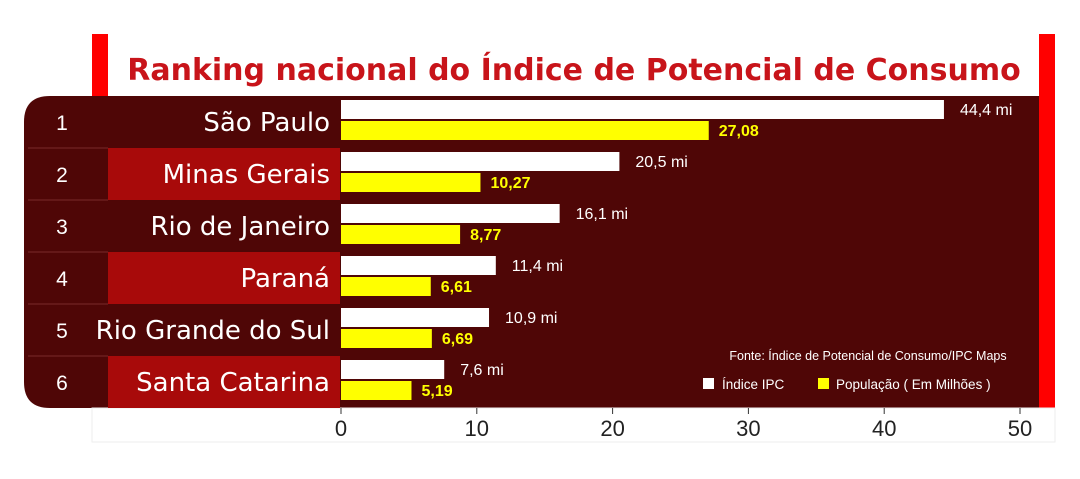 Image resolution: width=1080 pixels, height=479 pixels. What do you see at coordinates (661, 162) in the screenshot?
I see `data-label-ipc-minas-gerais: 20,5 mi` at bounding box center [661, 162].